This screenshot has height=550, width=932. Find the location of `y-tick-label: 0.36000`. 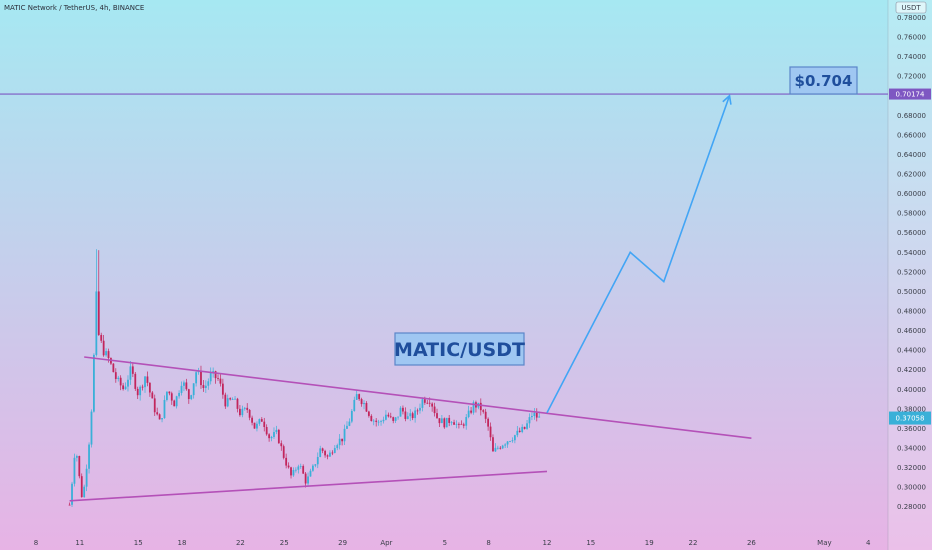

y-tick-label: 0.36000 is located at coordinates (911, 429).